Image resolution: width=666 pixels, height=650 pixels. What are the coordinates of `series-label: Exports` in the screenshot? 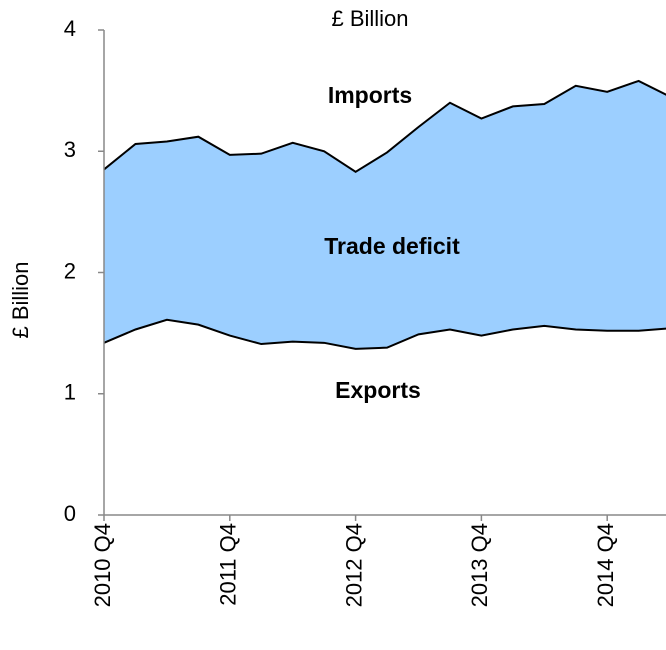 It's located at (378, 390).